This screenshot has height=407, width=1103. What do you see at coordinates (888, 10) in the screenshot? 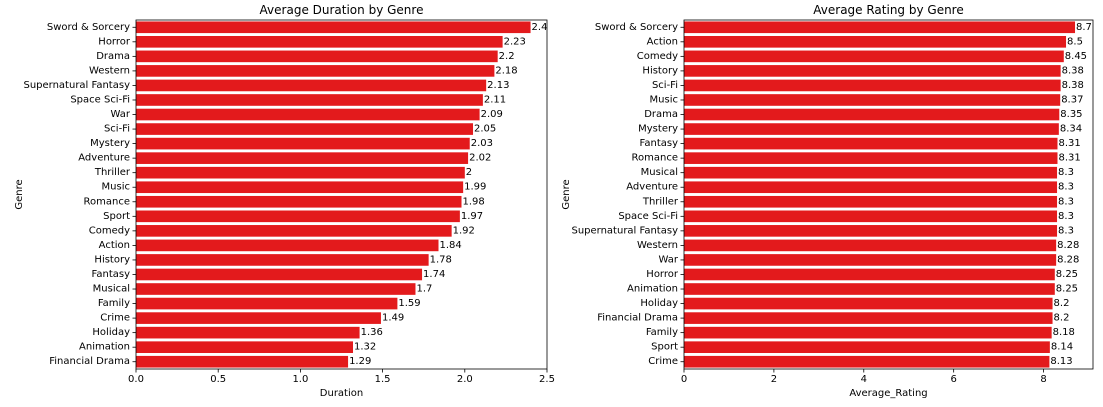
I see `rating-chart-title: Average Rating by Genre` at bounding box center [888, 10].